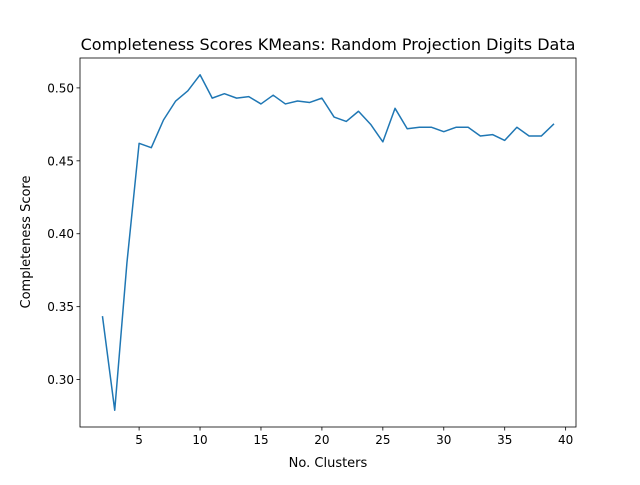 Image resolution: width=640 pixels, height=485 pixels. Describe the element at coordinates (321, 440) in the screenshot. I see `x-tick-label: 20` at that location.